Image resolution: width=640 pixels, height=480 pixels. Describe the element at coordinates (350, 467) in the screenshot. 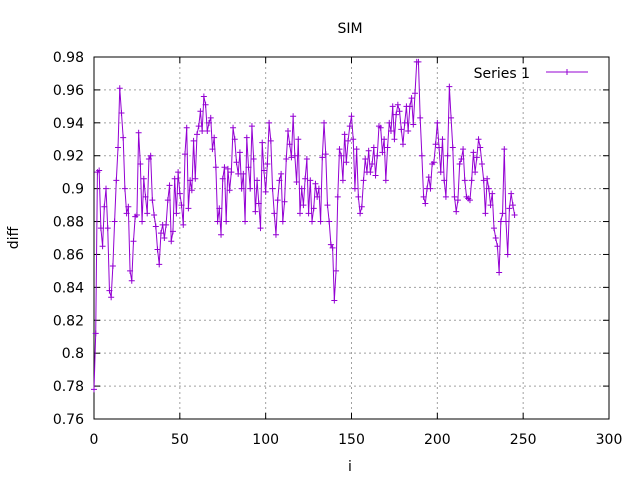

I see `x-axis-label: i` at that location.